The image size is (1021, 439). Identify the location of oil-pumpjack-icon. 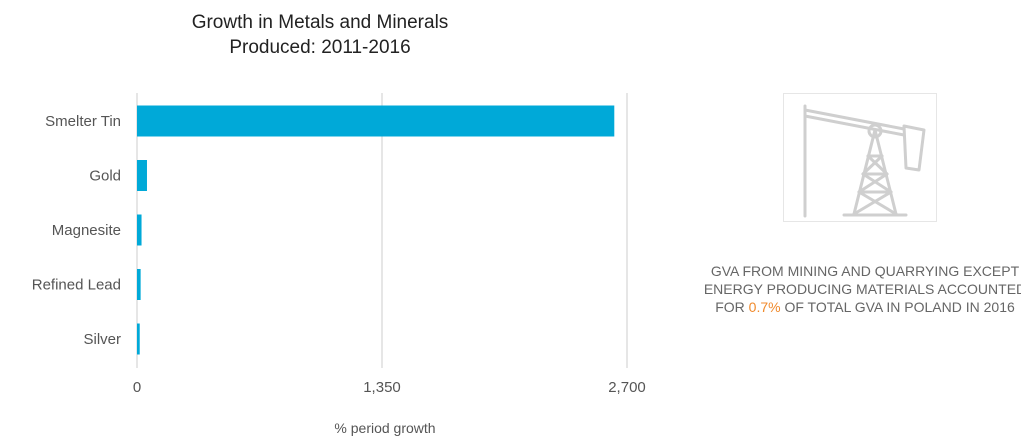
(864, 161).